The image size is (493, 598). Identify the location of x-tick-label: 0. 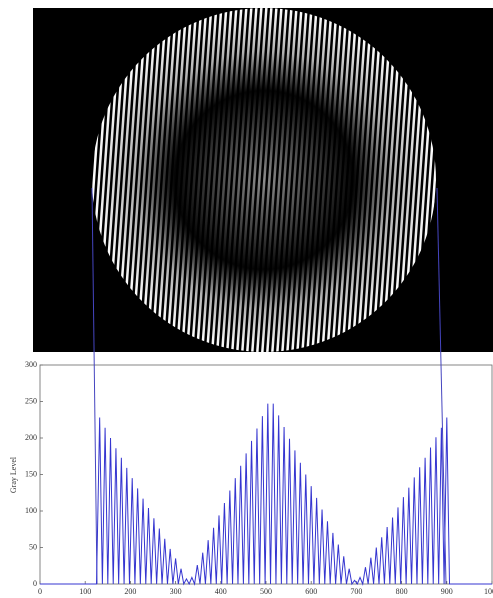
(40, 591).